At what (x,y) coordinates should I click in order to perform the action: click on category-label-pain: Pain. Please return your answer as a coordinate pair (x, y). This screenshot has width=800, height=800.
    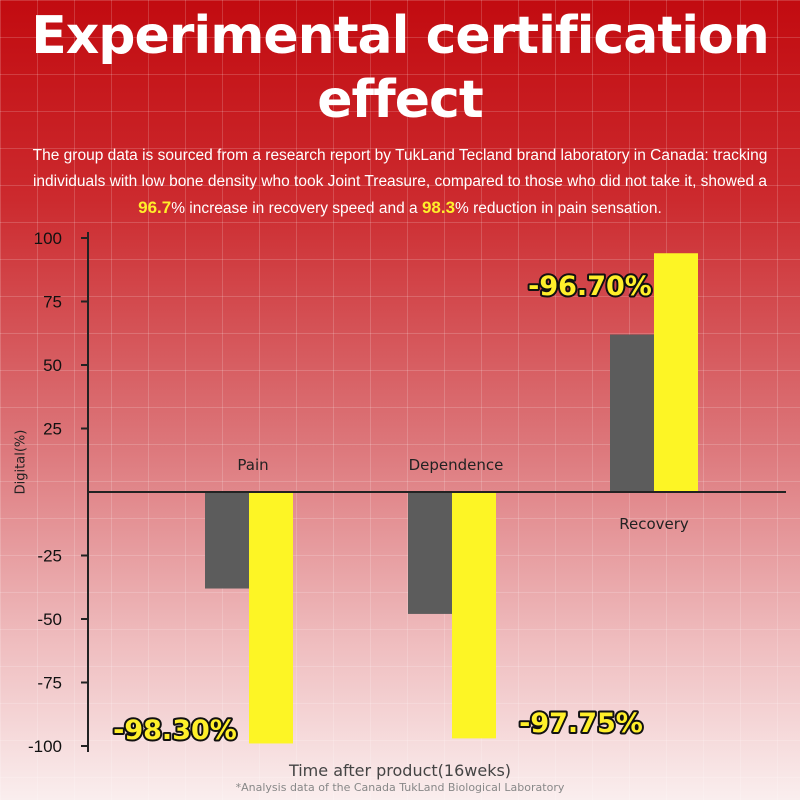
    Looking at the image, I should click on (252, 465).